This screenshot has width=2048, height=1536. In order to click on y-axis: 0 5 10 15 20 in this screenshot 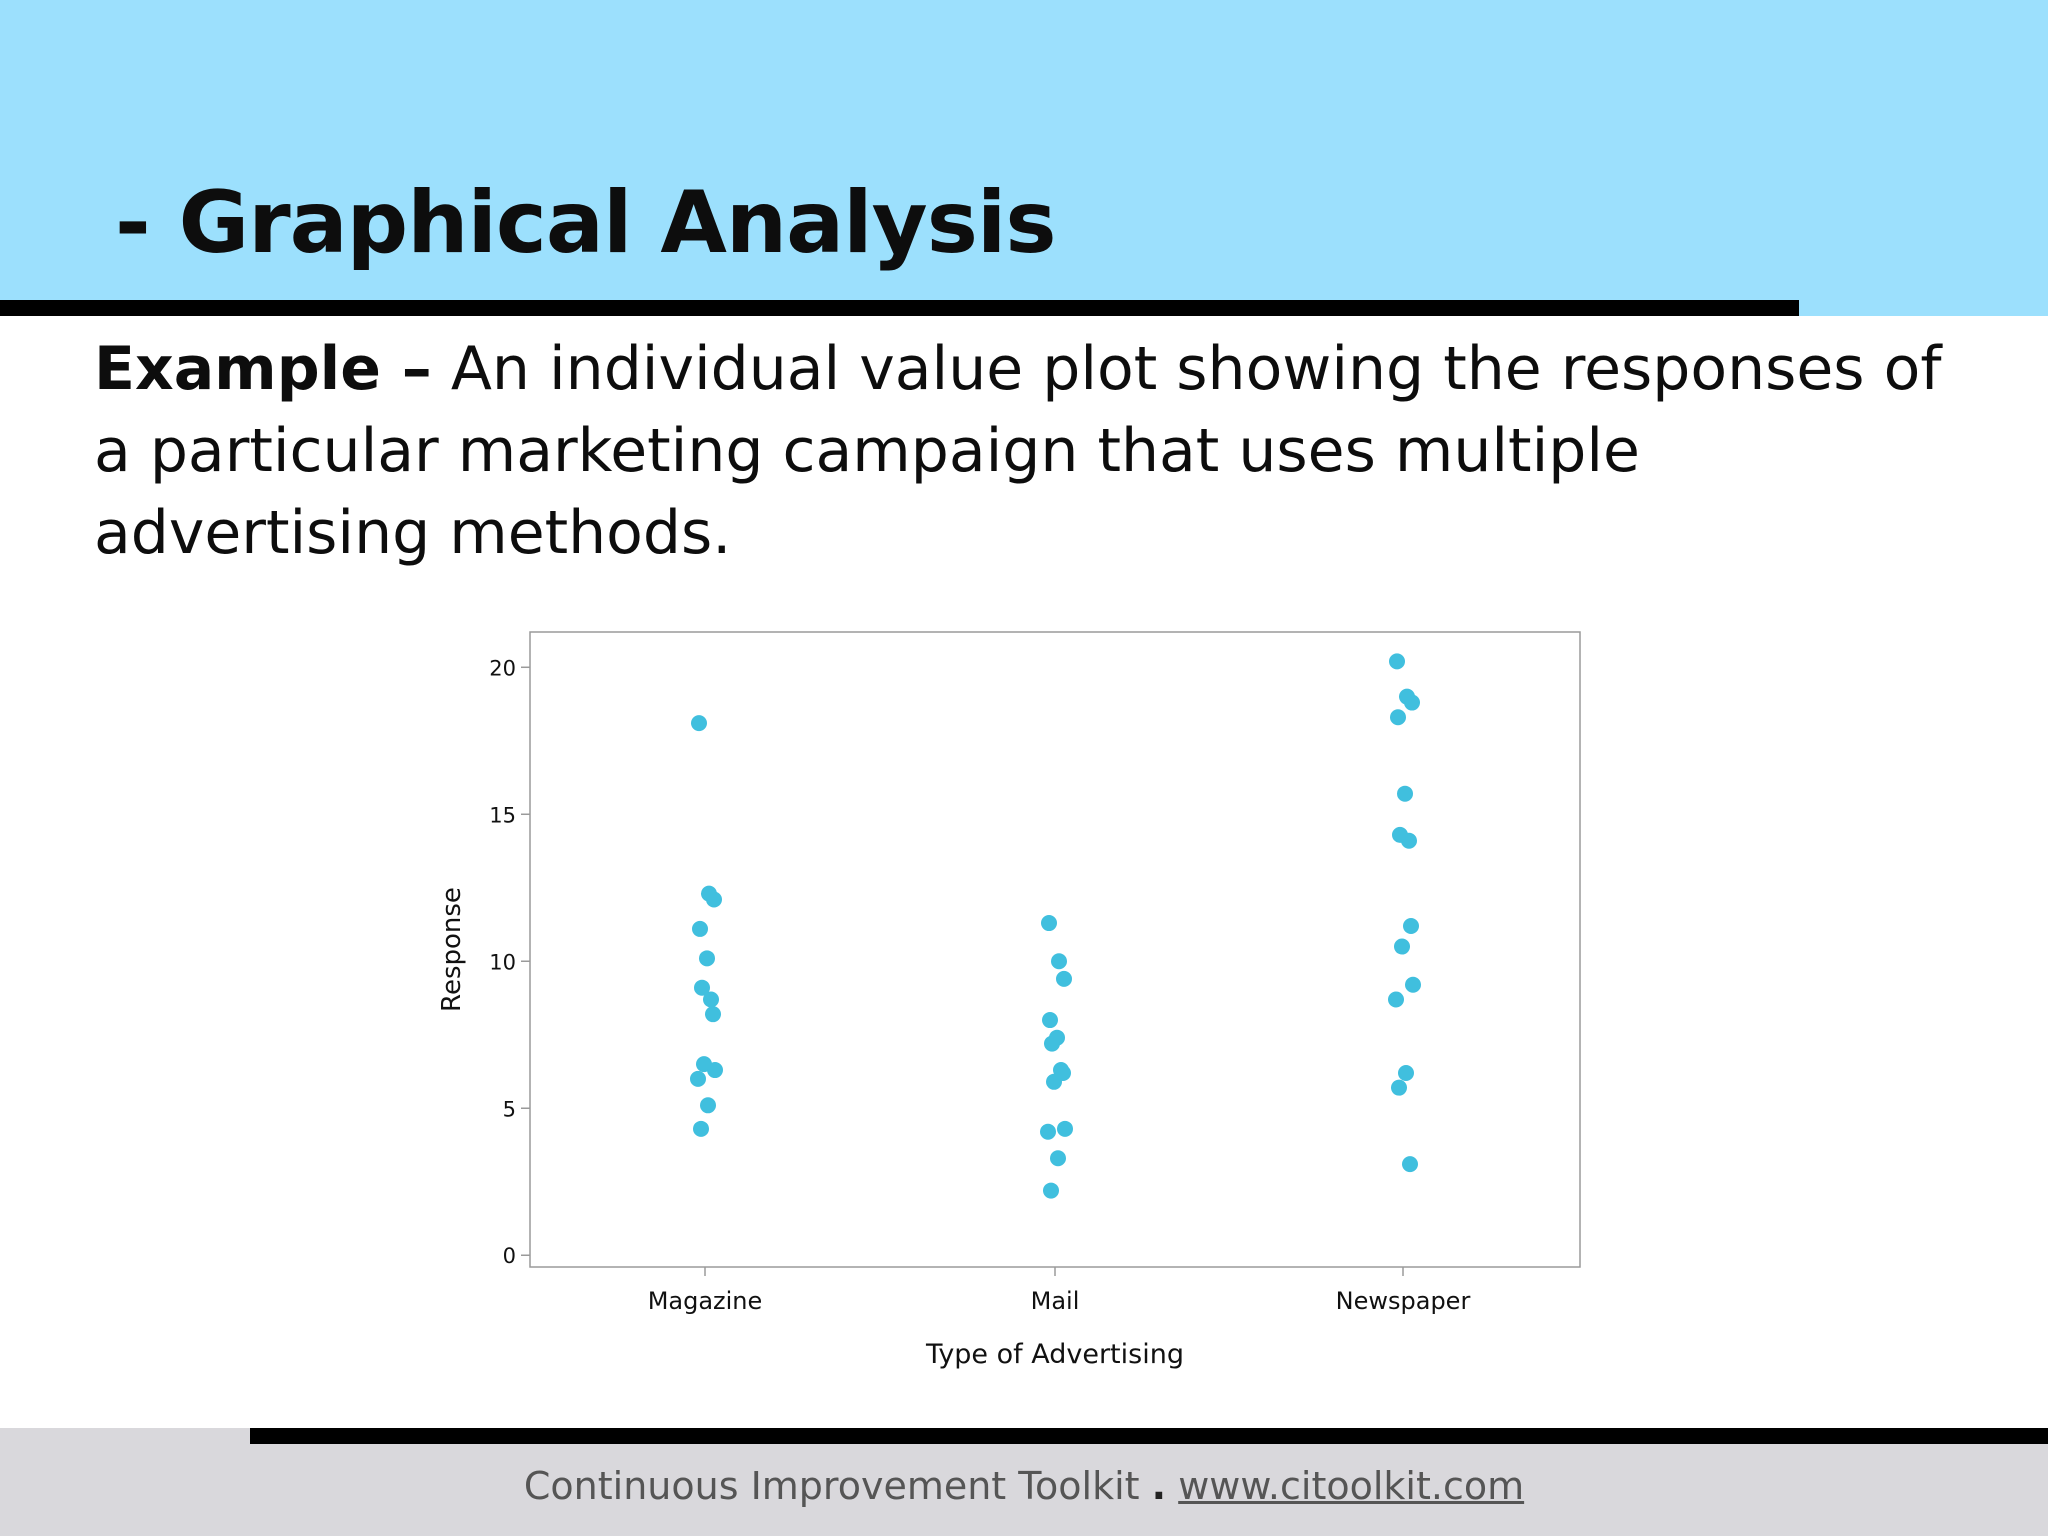, I will do `click(509, 962)`.